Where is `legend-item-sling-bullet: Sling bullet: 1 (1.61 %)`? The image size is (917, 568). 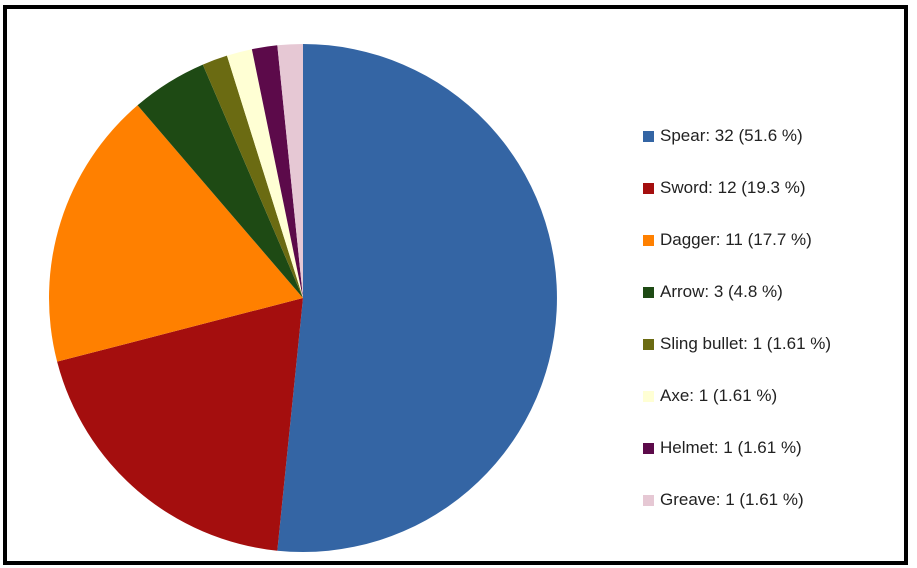
legend-item-sling-bullet: Sling bullet: 1 (1.61 %) is located at coordinates (737, 344).